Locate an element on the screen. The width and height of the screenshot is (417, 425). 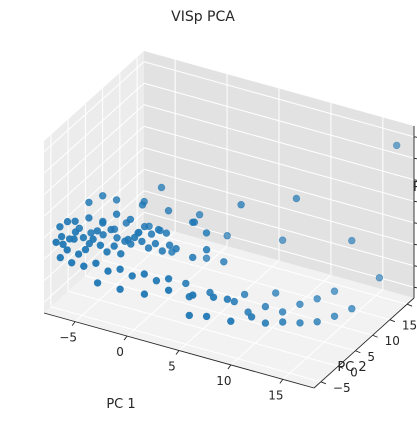
x-tick-label: −5 is located at coordinates (68, 338).